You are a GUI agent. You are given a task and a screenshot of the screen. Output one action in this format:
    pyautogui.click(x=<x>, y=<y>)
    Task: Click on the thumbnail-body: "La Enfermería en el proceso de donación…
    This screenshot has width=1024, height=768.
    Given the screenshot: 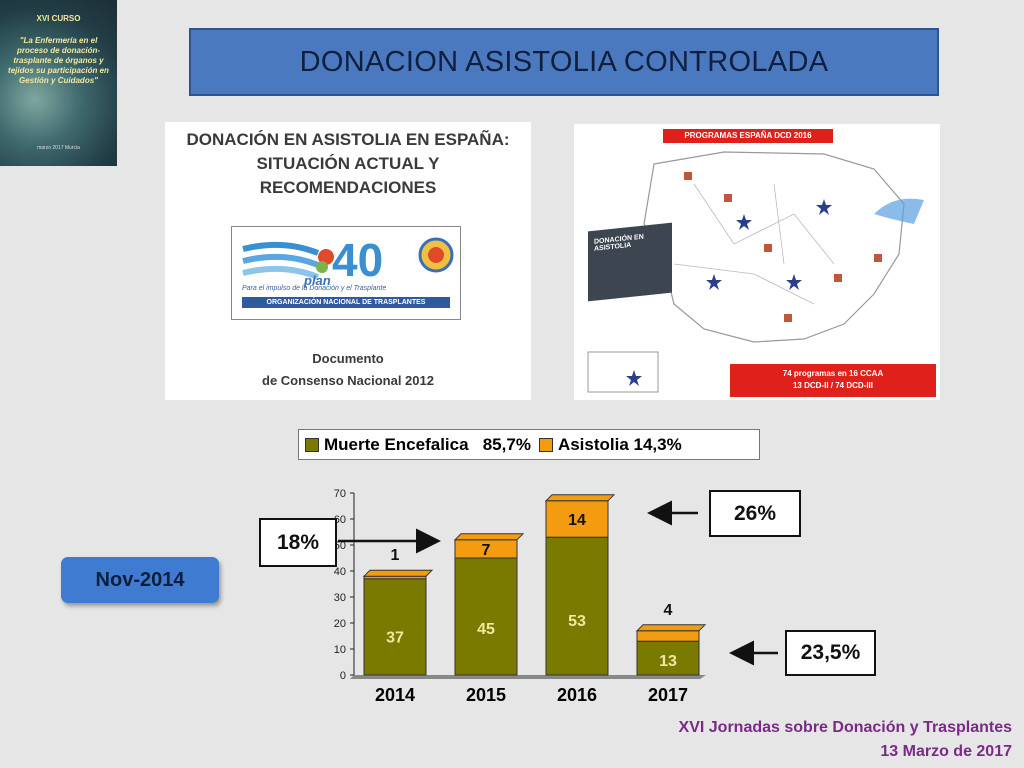 What is the action you would take?
    pyautogui.click(x=58, y=60)
    